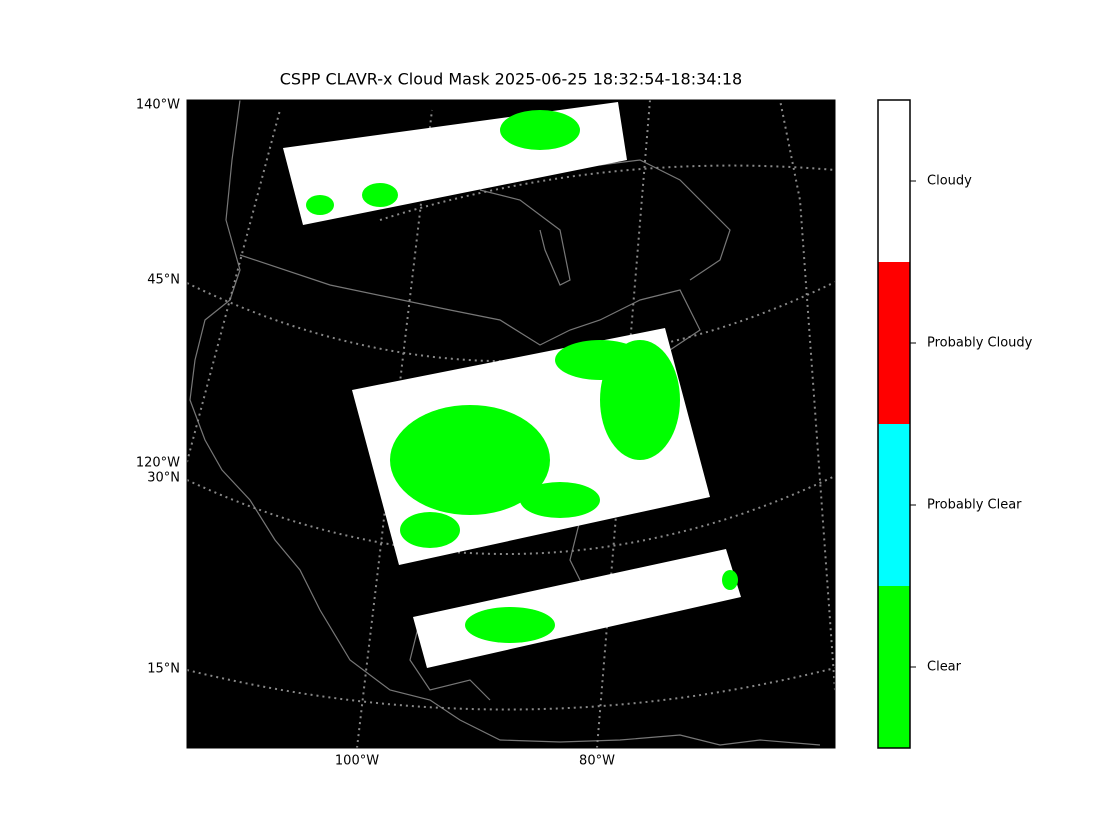  What do you see at coordinates (597, 761) in the screenshot?
I see `bottom-label: 80°W` at bounding box center [597, 761].